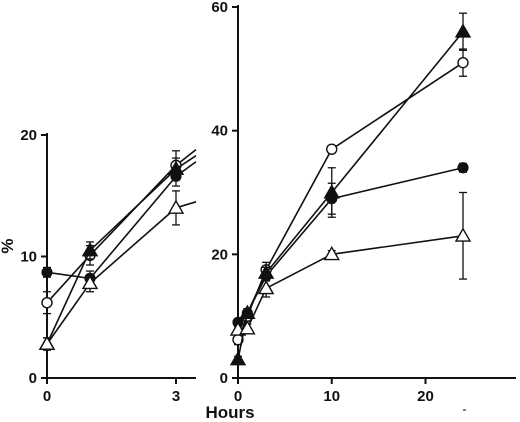  Describe the element at coordinates (229, 412) in the screenshot. I see `x-axis-title: Hours` at that location.